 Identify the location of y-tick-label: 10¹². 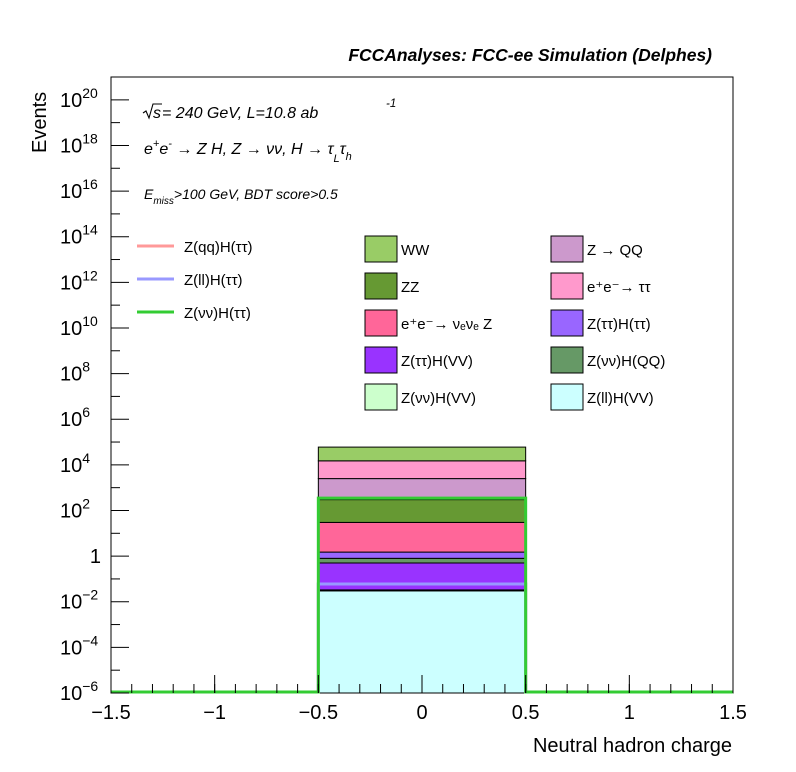
(79, 280).